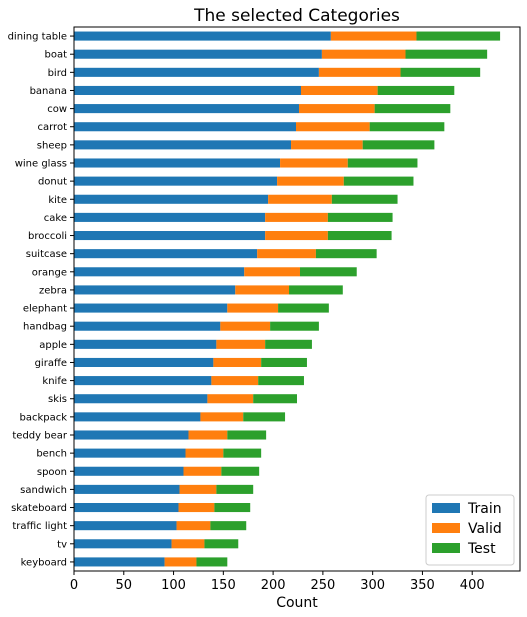  I want to click on y-tick-label: skis, so click(57, 399).